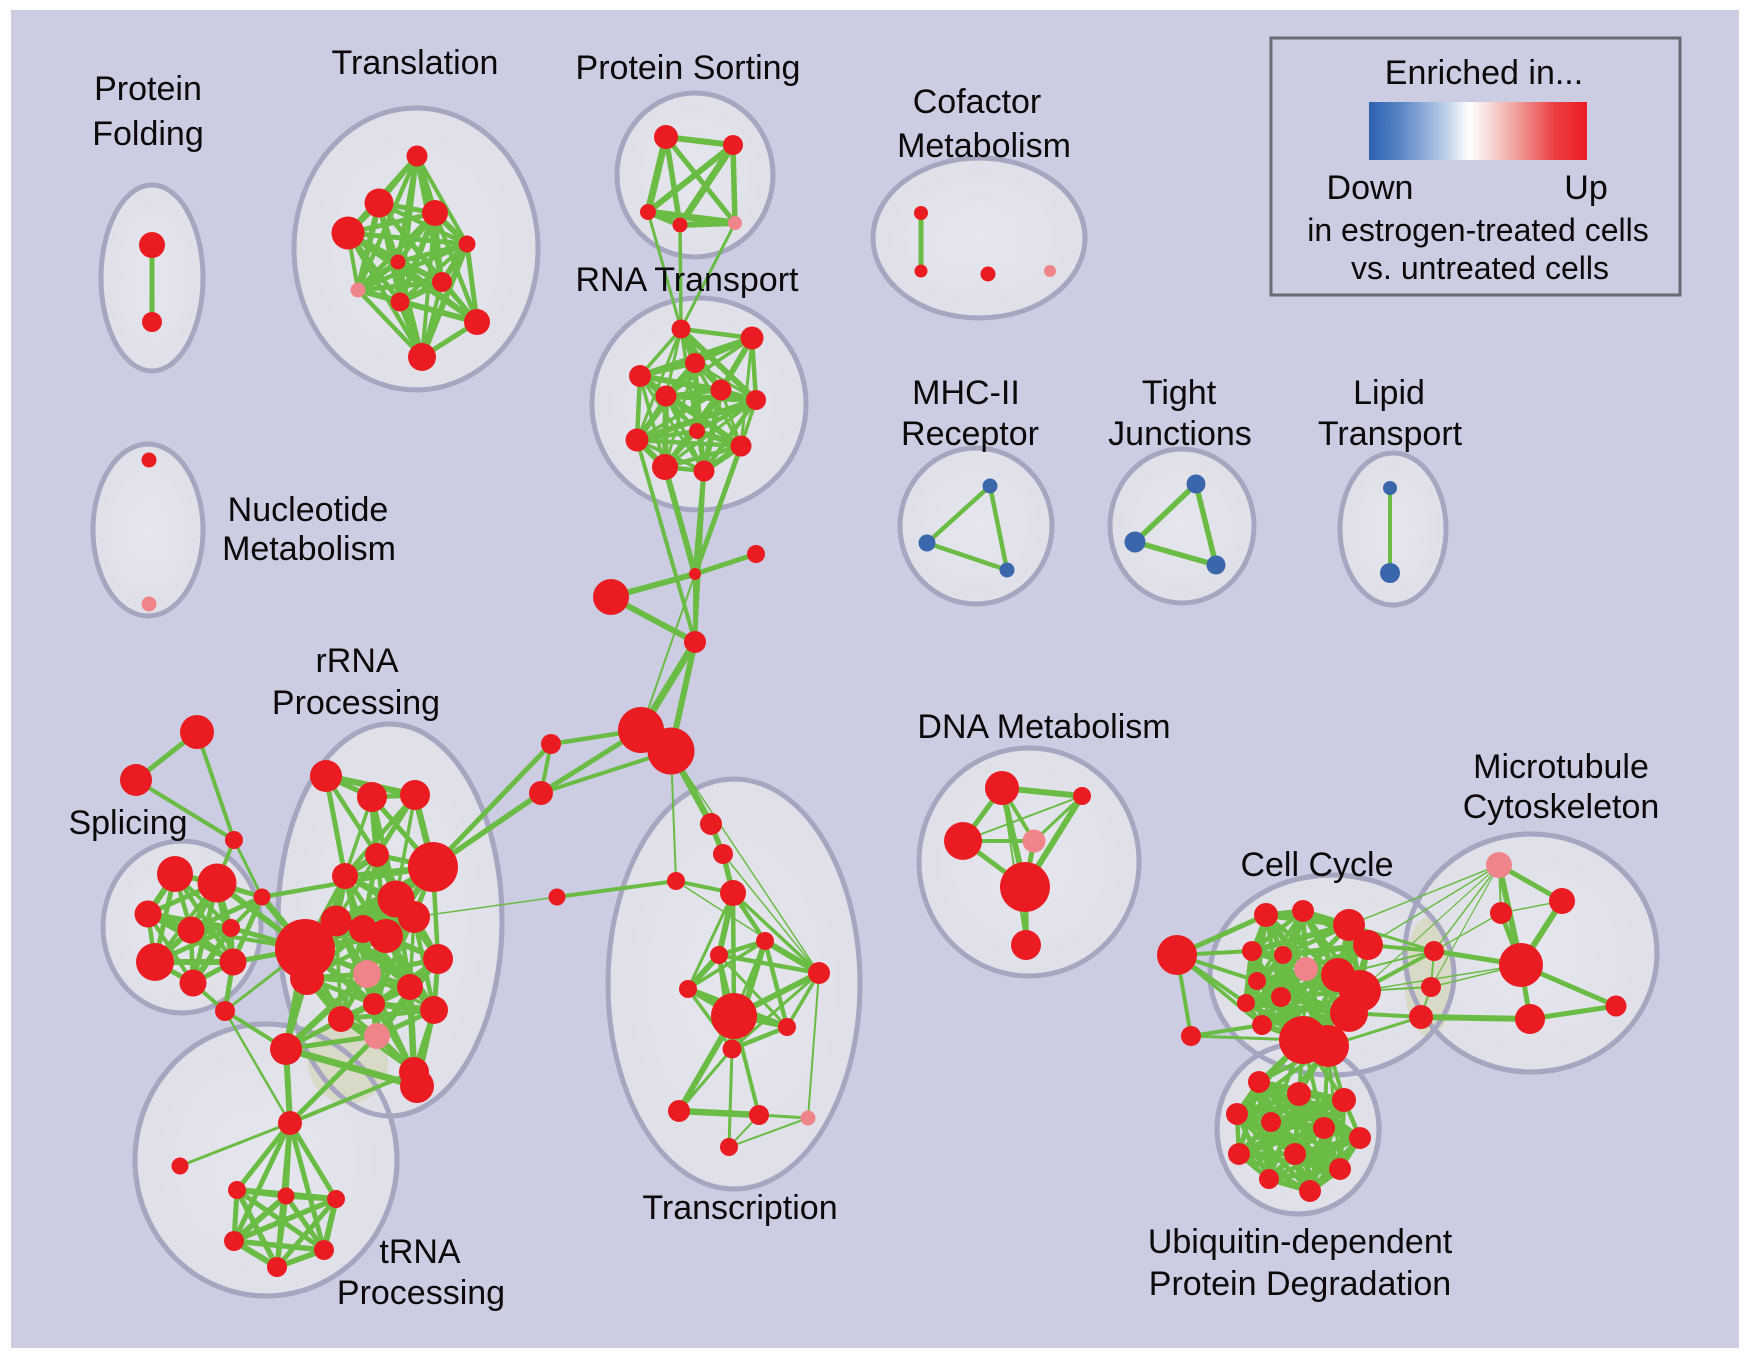 The height and width of the screenshot is (1365, 1750). I want to click on svg-text: Ubiquitin-dependent, so click(1300, 1242).